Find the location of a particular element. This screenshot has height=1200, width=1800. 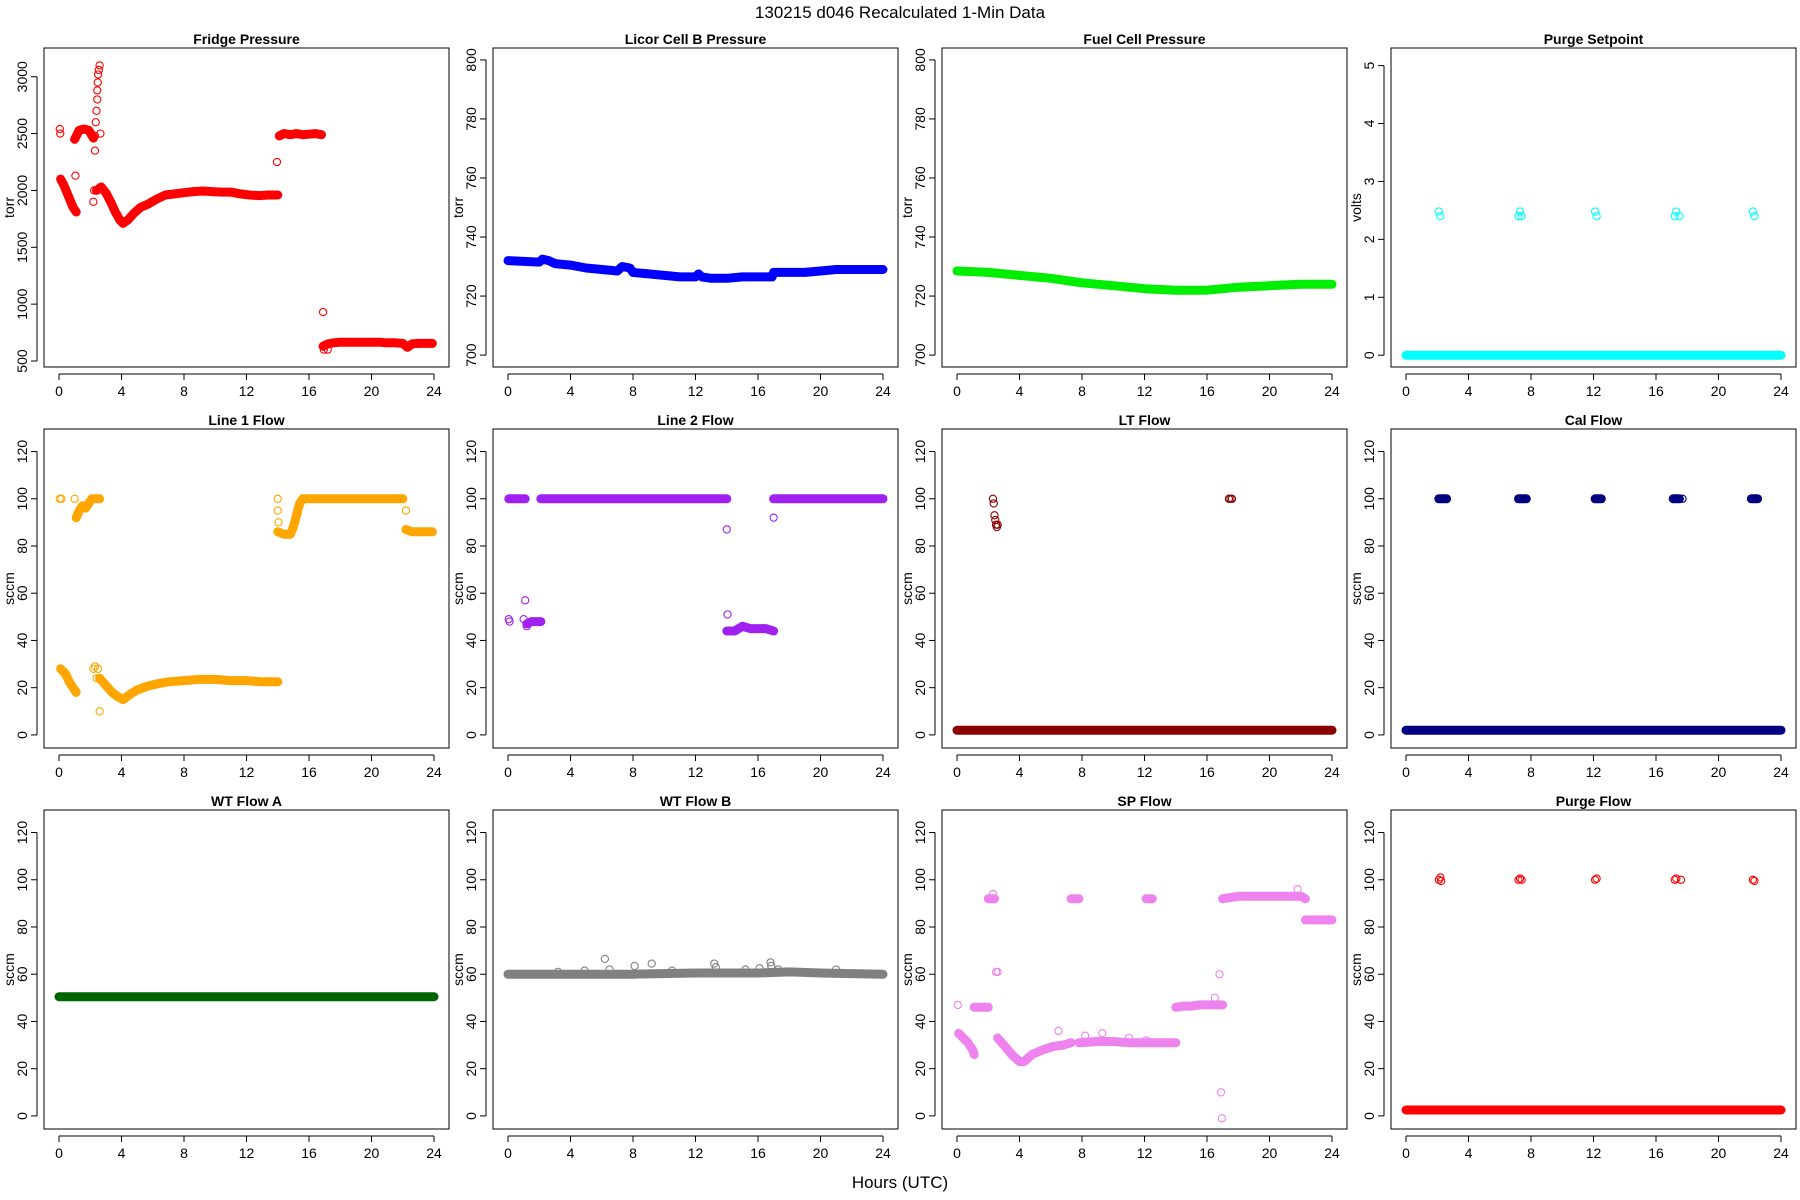

series-sp-flow is located at coordinates (1145, 1004).